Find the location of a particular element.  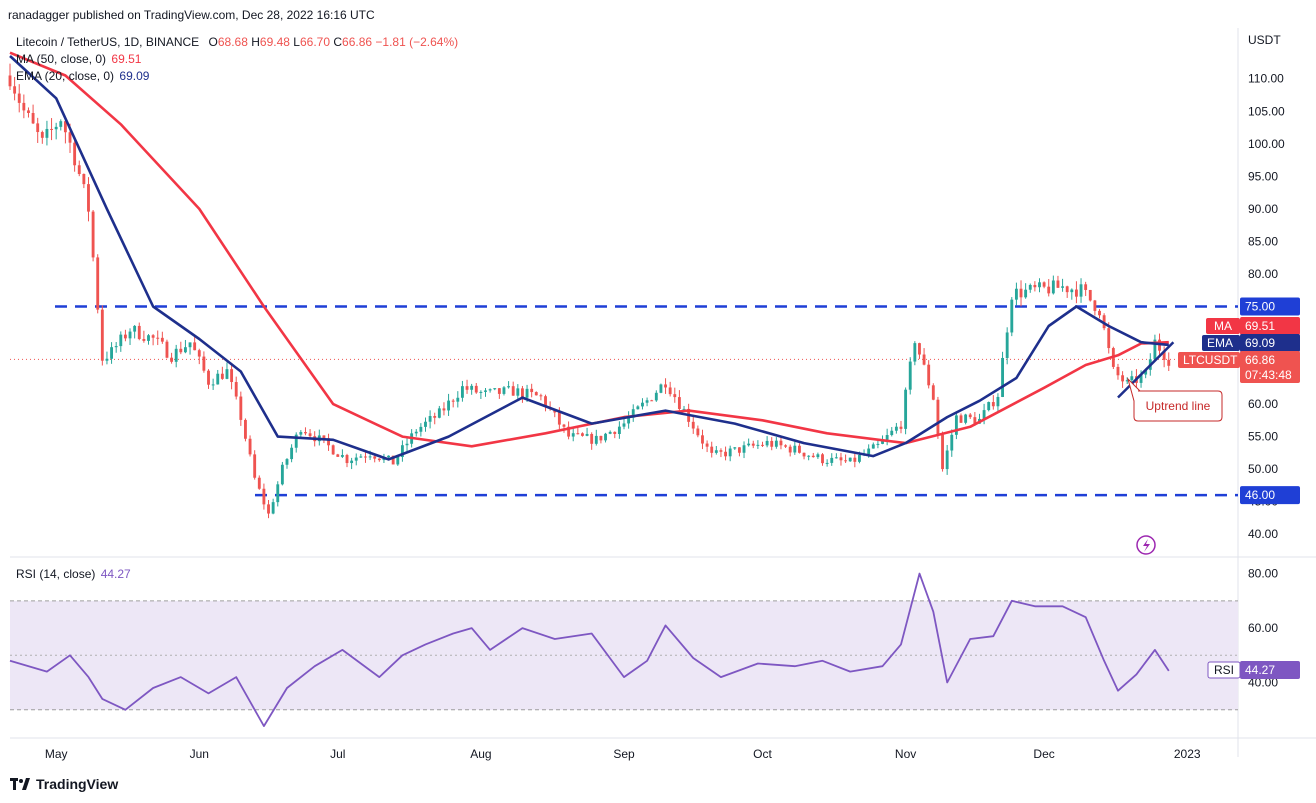

ohlc-open: 68.68 is located at coordinates (233, 42).